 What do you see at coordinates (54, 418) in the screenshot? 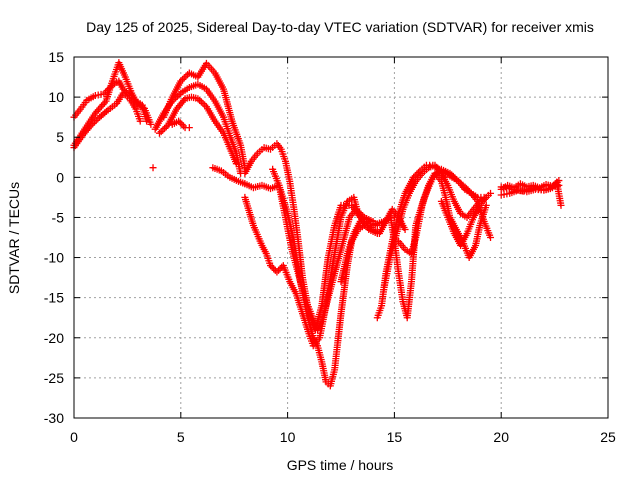
I see `y-tick-label: -30` at bounding box center [54, 418].